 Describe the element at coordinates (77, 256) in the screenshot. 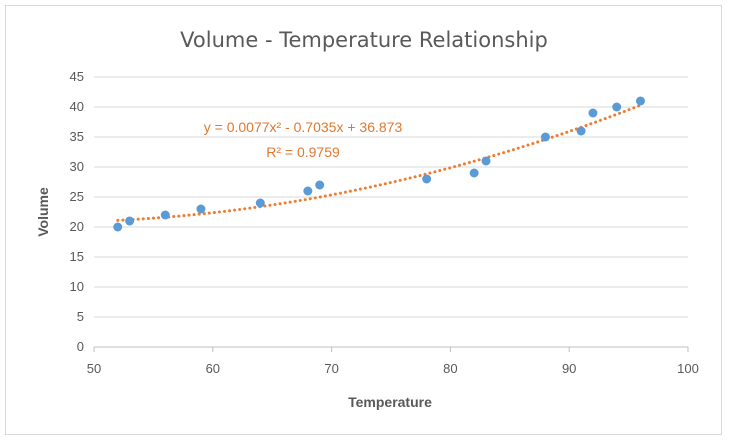

I see `y-tick-label: 15` at that location.